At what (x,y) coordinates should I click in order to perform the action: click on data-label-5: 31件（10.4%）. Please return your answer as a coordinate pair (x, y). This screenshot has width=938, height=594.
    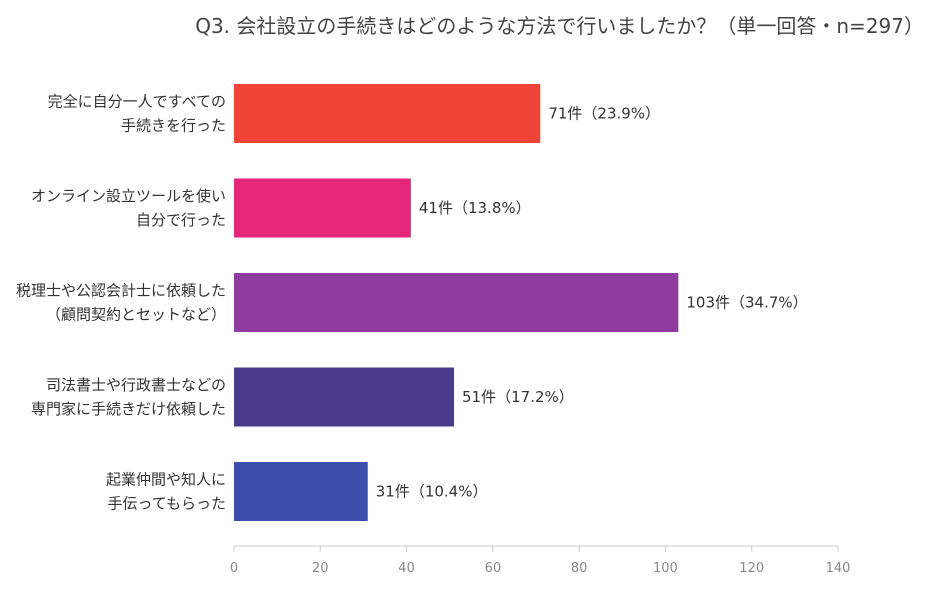
    Looking at the image, I should click on (432, 492).